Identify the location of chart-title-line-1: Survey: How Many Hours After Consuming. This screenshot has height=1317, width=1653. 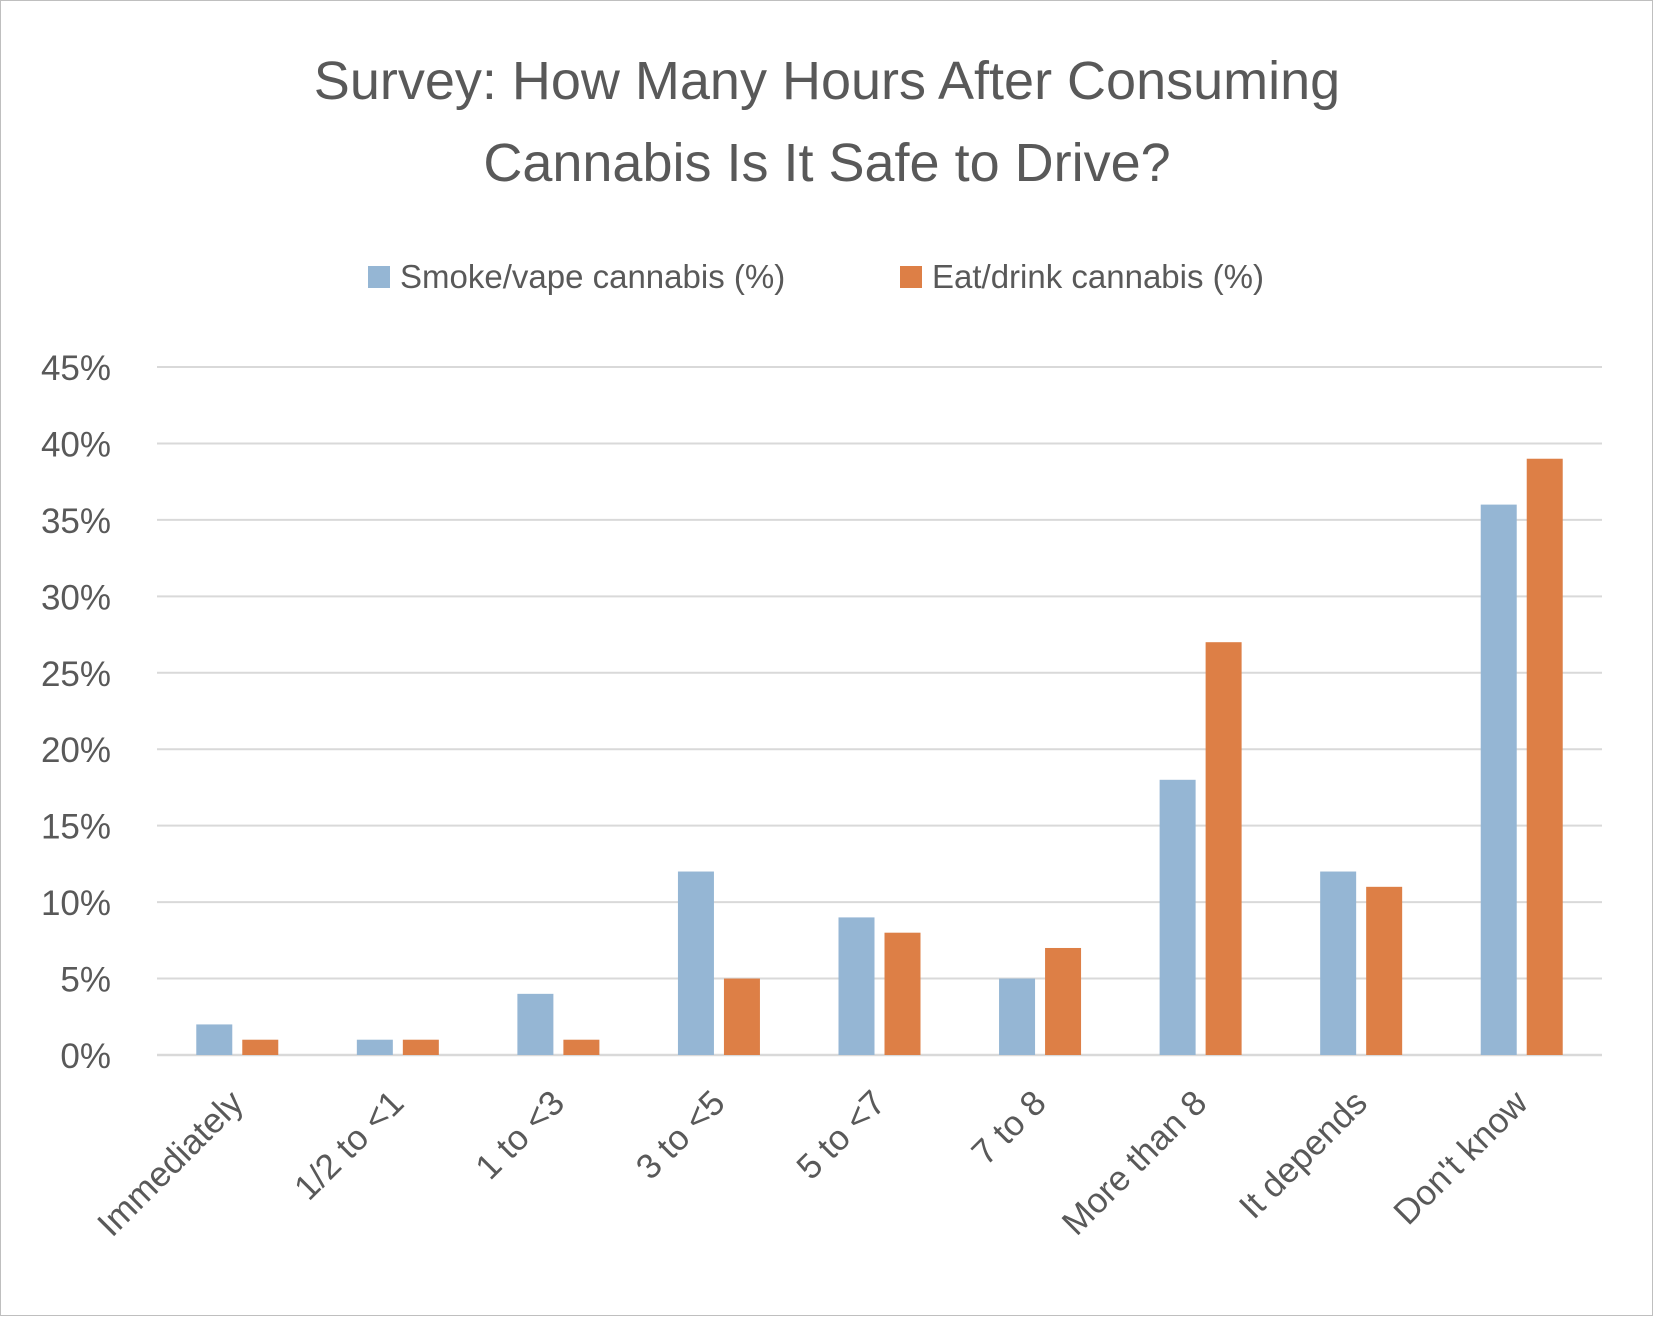
(827, 81).